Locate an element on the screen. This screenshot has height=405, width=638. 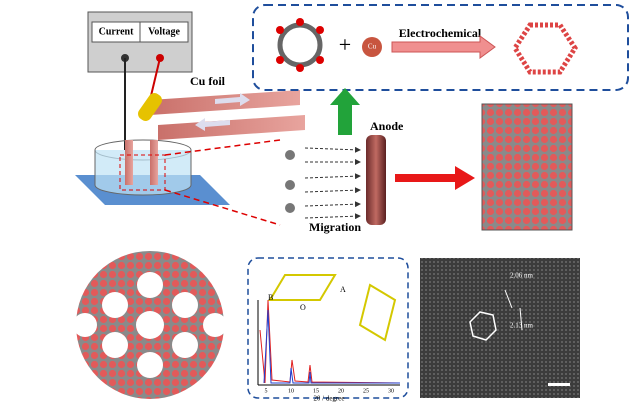
x-tick-label: 15 is located at coordinates (316, 391).